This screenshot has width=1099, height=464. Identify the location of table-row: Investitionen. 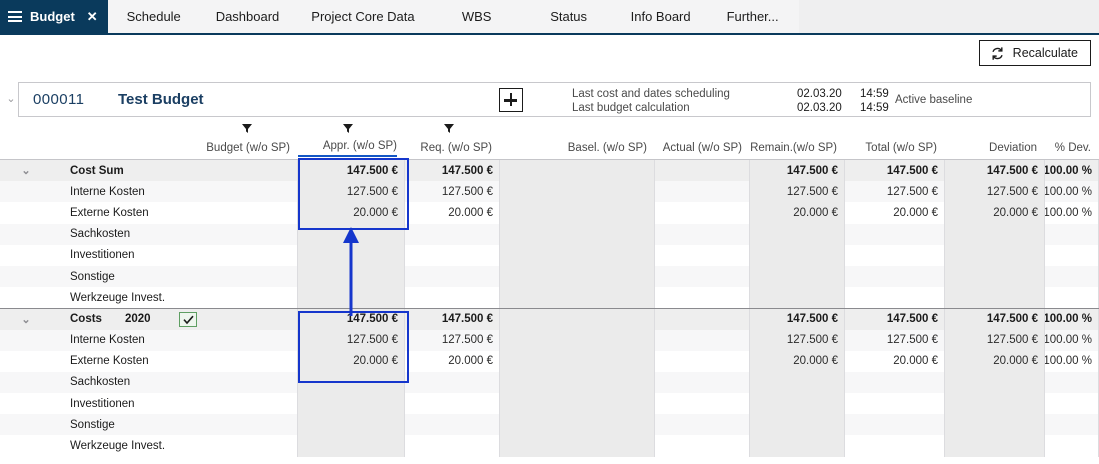
(549, 404).